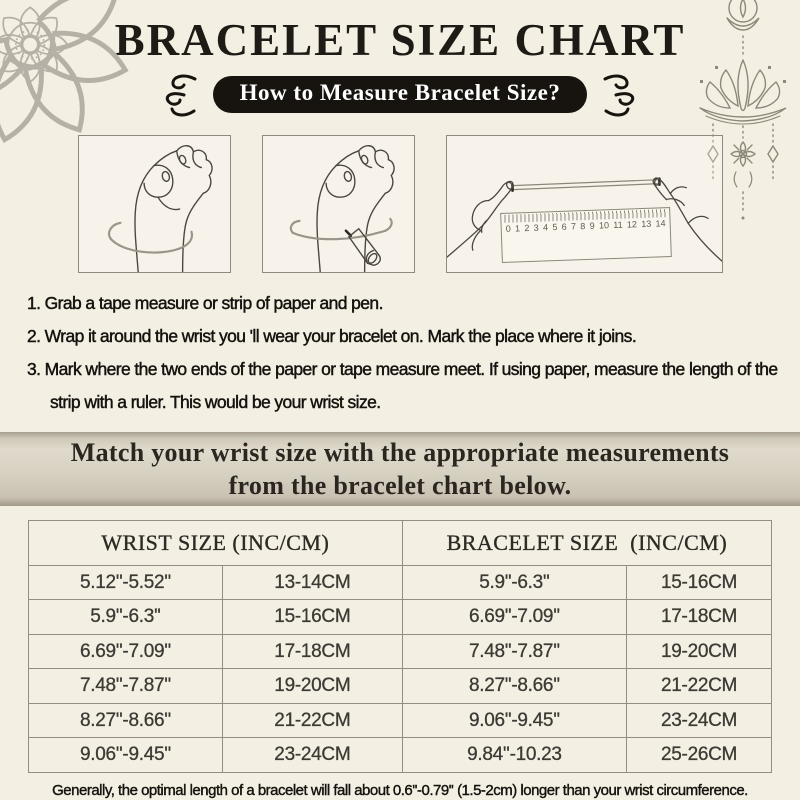 This screenshot has width=800, height=800. What do you see at coordinates (400, 485) in the screenshot?
I see `banner-line-2: from the bracelet chart below.` at bounding box center [400, 485].